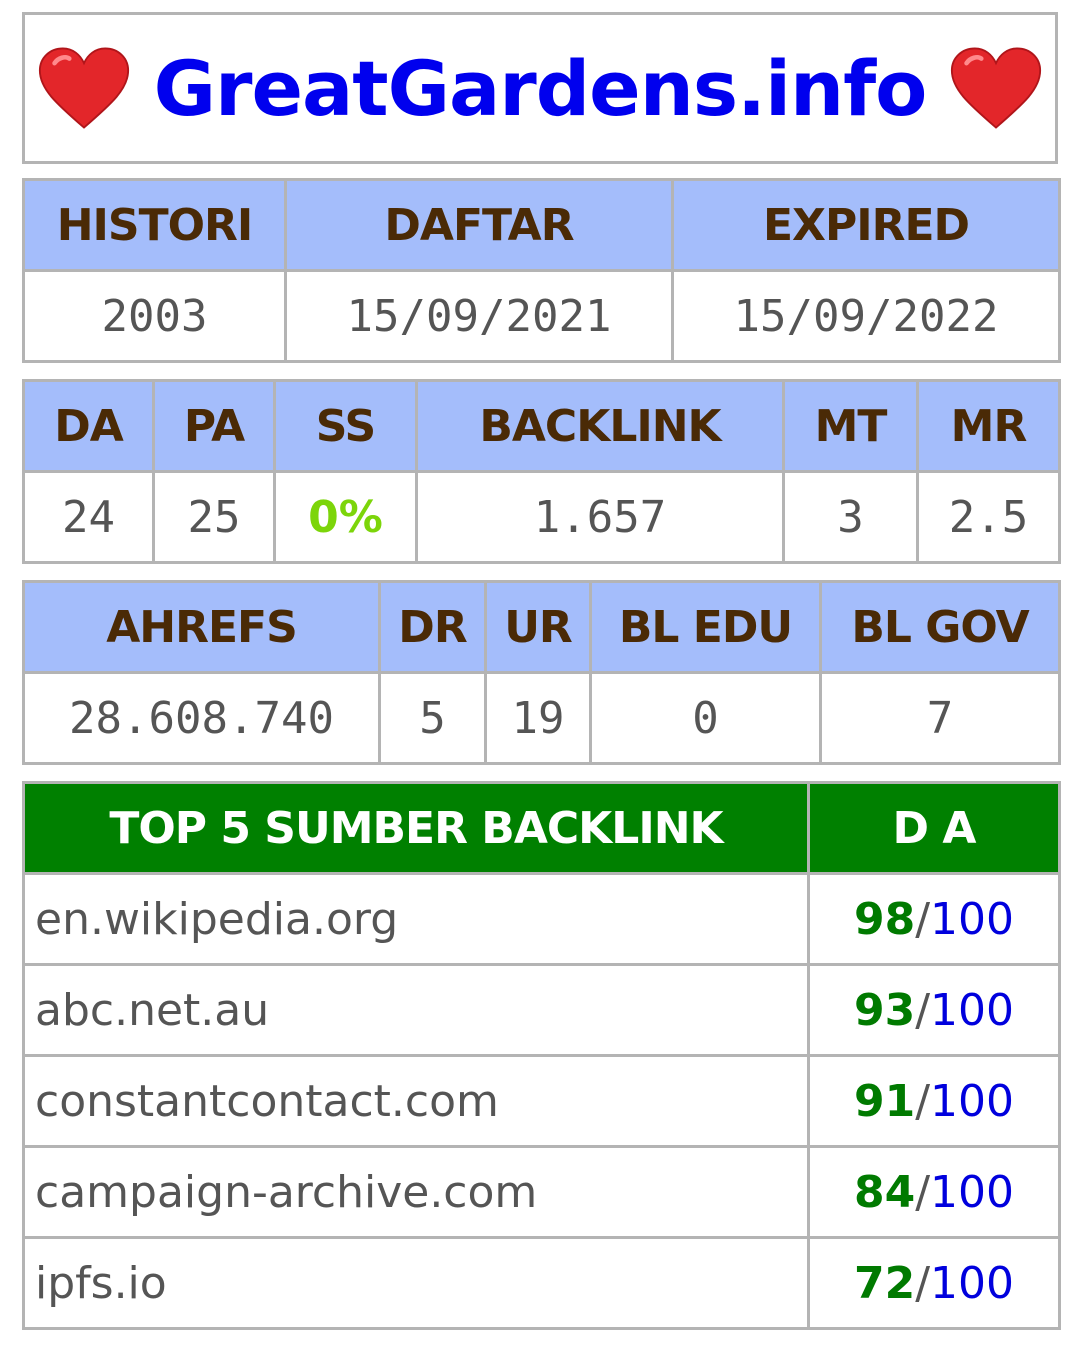 This screenshot has height=1355, width=1080. Describe the element at coordinates (416, 1192) in the screenshot. I see `backlink-site: campaign-archive.com` at that location.